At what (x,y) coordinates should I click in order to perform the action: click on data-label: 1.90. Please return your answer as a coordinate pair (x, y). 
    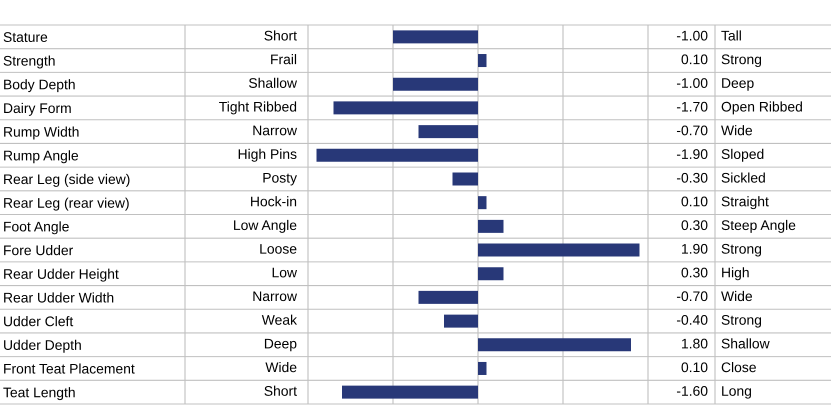
    Looking at the image, I should click on (695, 249).